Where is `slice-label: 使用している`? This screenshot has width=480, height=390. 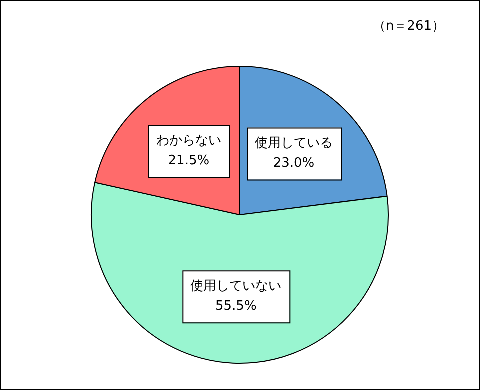 slice-label: 使用している is located at coordinates (294, 144).